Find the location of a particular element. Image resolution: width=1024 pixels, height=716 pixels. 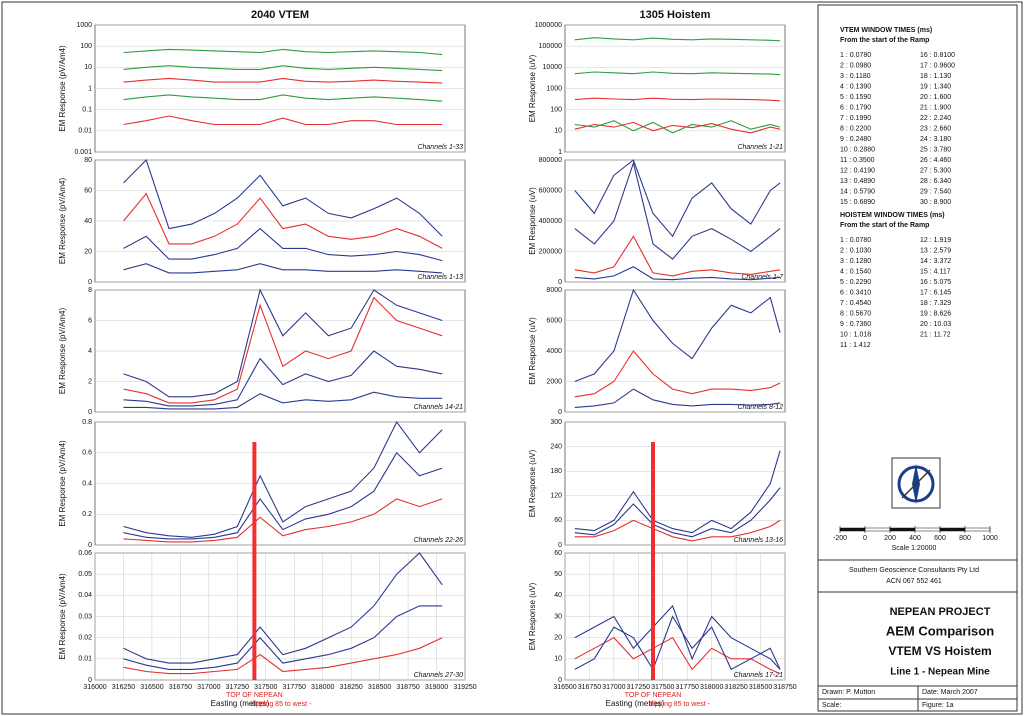

chart-title: 2040 VTEM is located at coordinates (280, 15).